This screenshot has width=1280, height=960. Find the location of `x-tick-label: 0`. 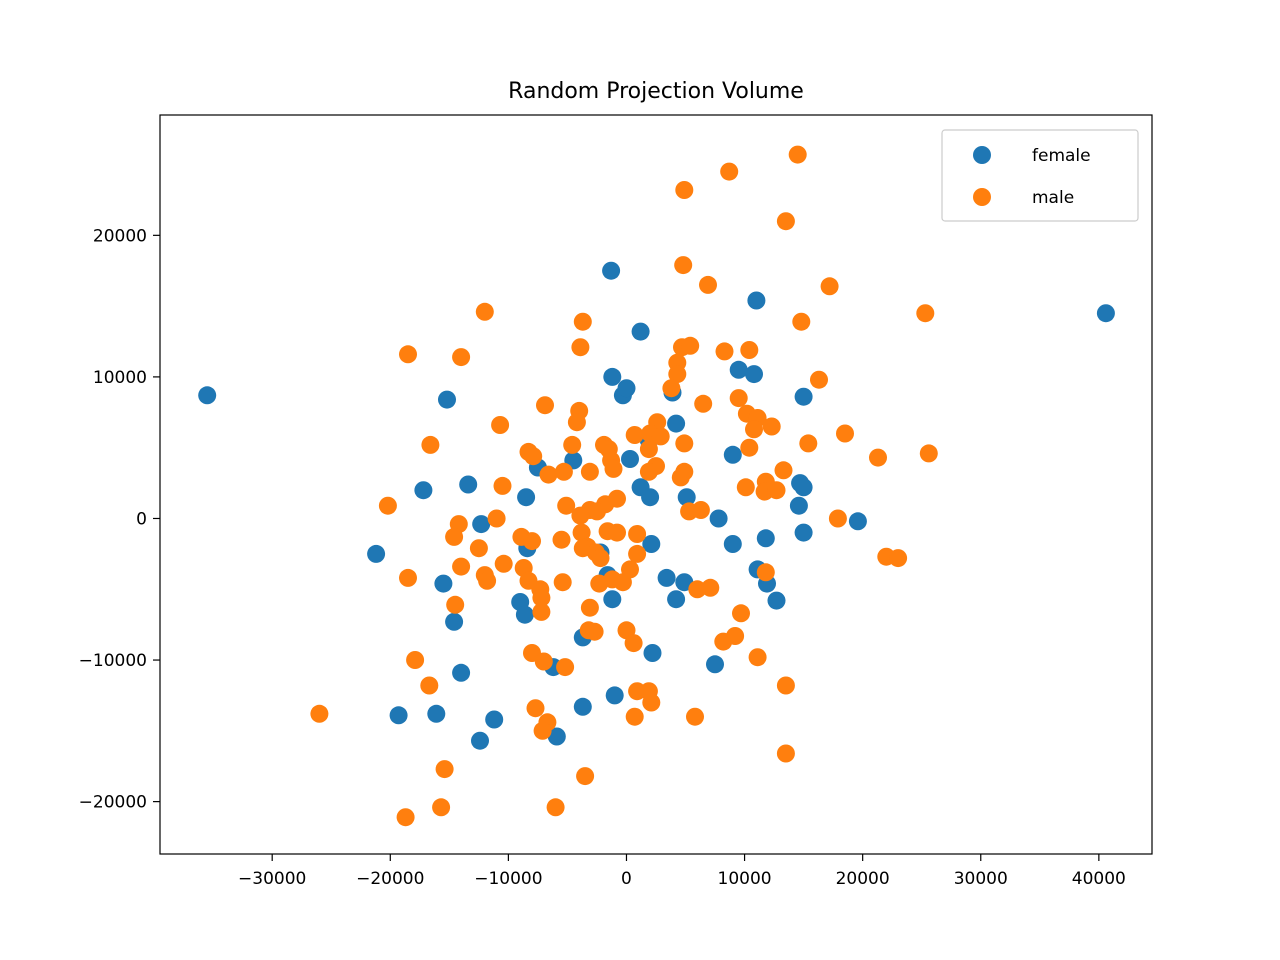

x-tick-label: 0 is located at coordinates (626, 879).